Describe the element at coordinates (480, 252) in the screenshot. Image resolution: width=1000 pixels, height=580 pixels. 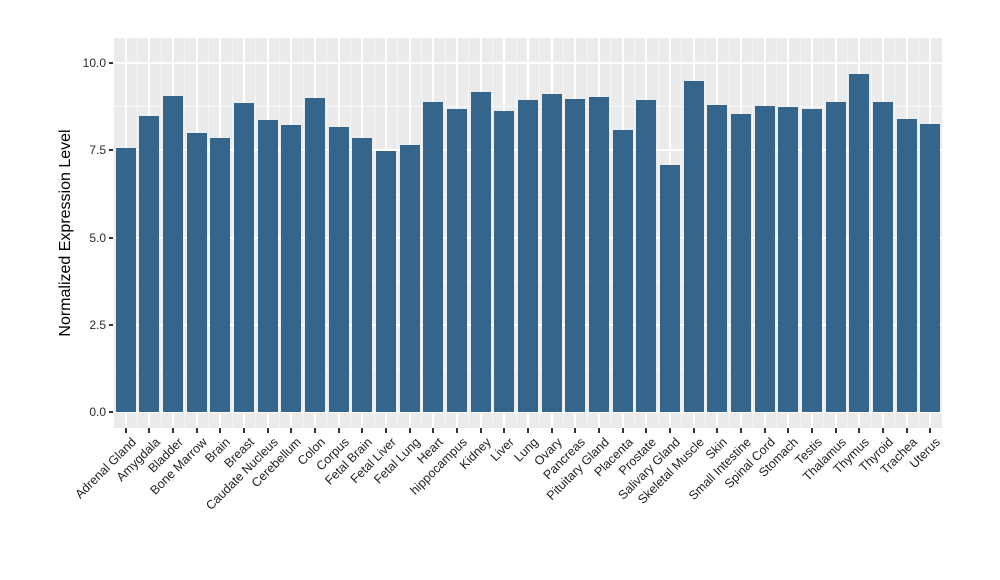
I see `bar-kidney` at that location.